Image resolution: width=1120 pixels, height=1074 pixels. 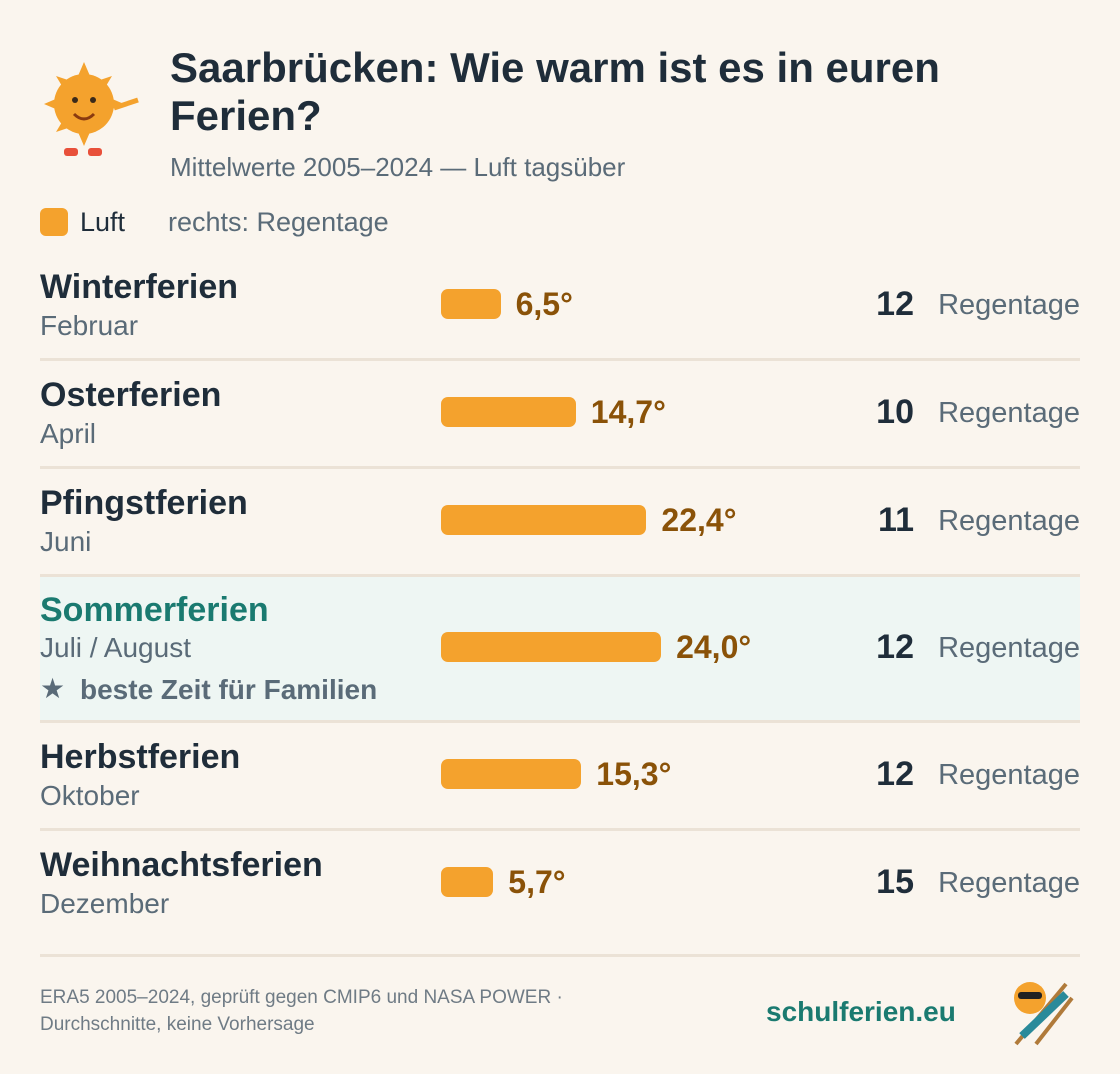 What do you see at coordinates (544, 304) in the screenshot?
I see `value-label: 6,5°` at bounding box center [544, 304].